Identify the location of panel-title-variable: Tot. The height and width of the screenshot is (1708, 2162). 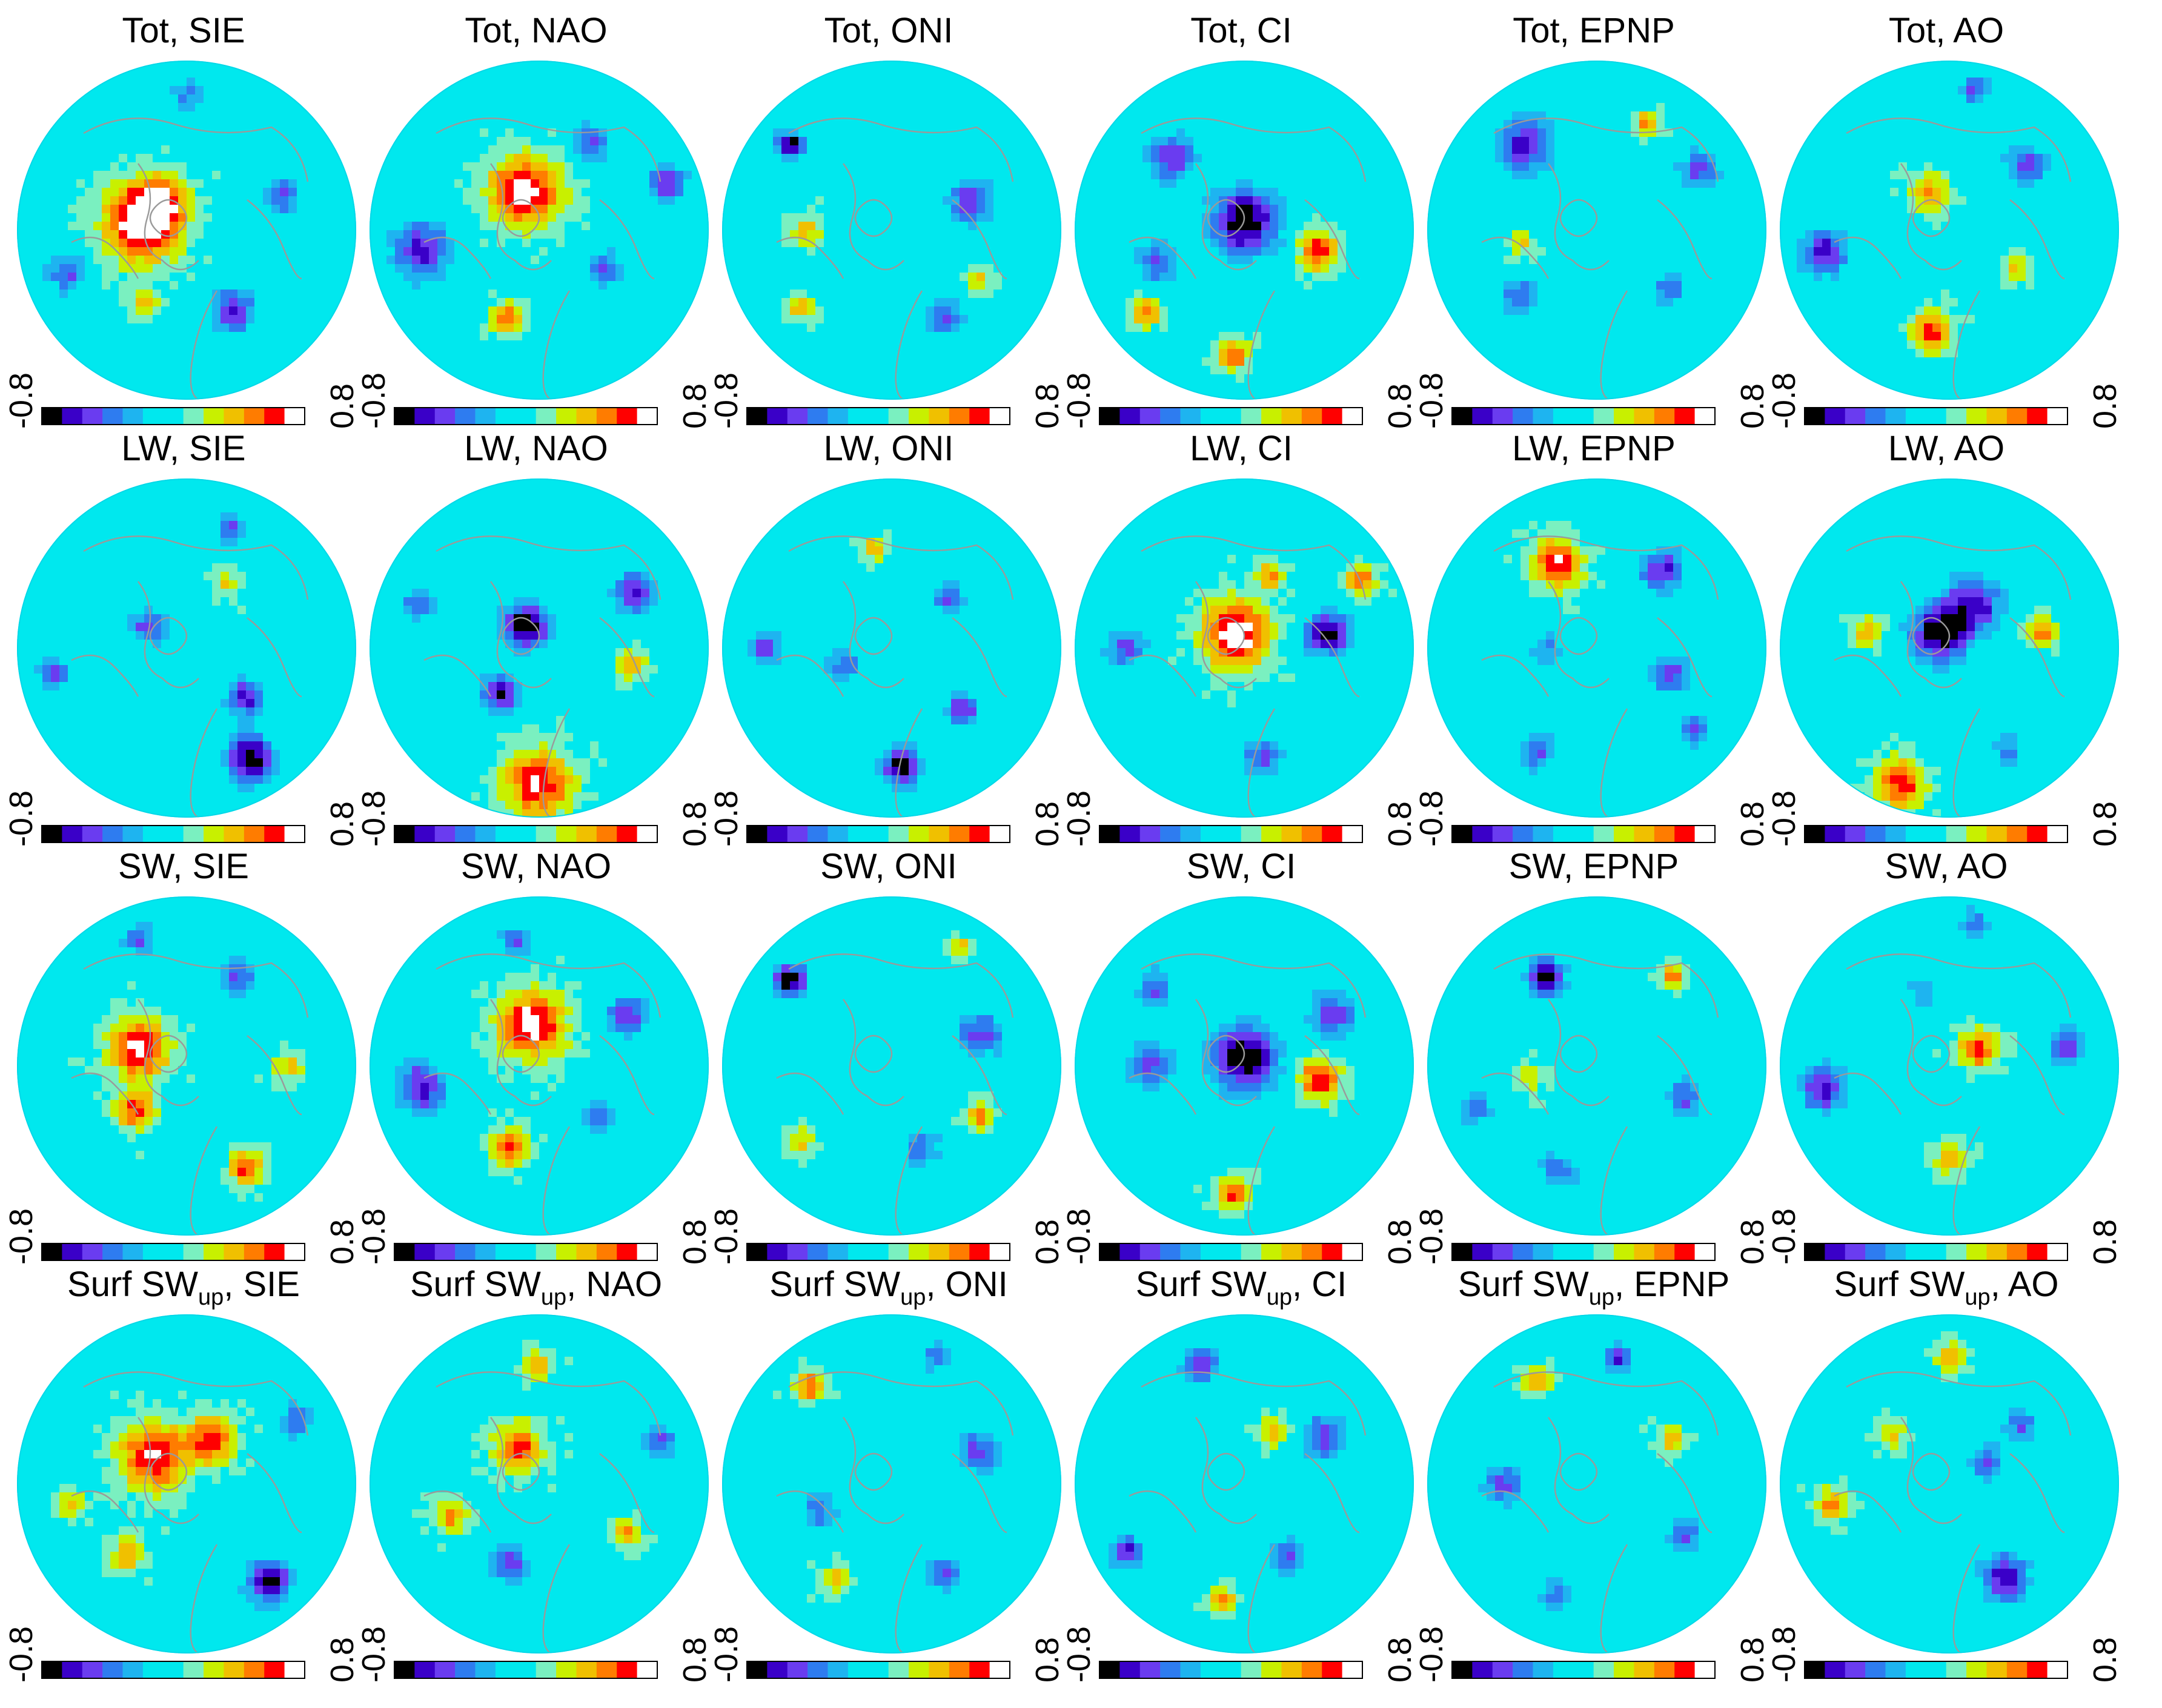
(1213, 30).